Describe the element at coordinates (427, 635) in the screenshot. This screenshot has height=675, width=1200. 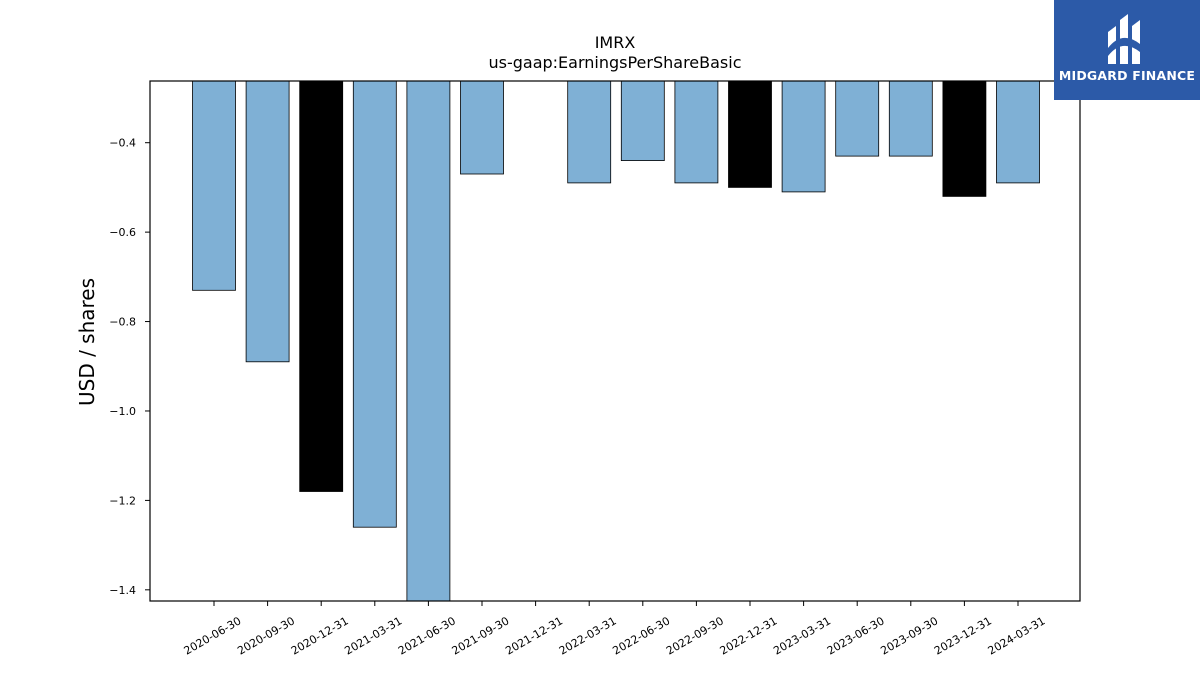
I see `x-tick-label: 2021-06-30` at that location.